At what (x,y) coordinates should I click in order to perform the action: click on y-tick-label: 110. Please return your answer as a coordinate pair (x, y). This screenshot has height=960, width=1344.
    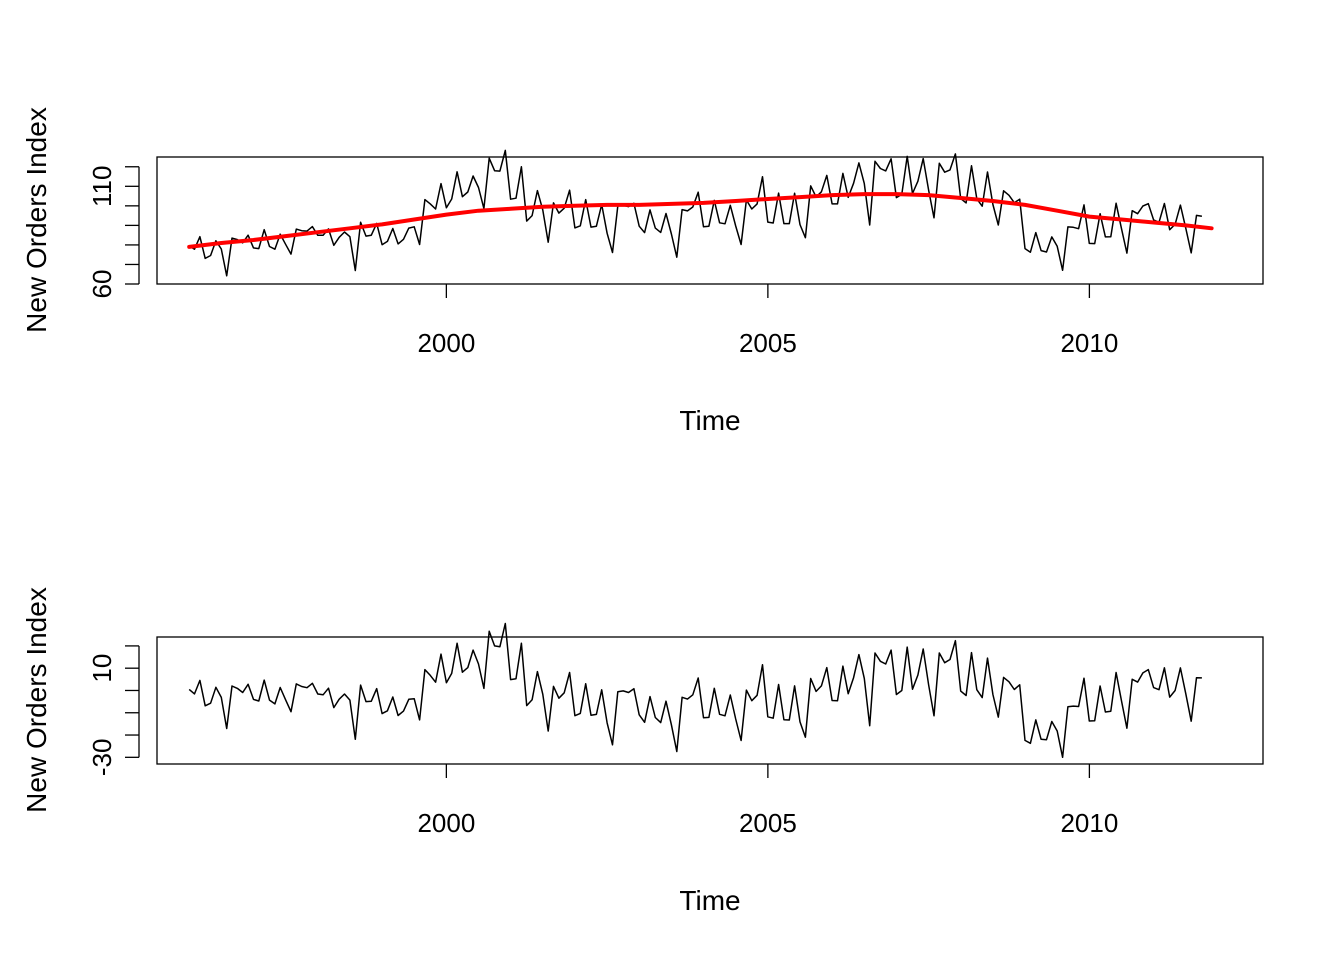
    Looking at the image, I should click on (102, 186).